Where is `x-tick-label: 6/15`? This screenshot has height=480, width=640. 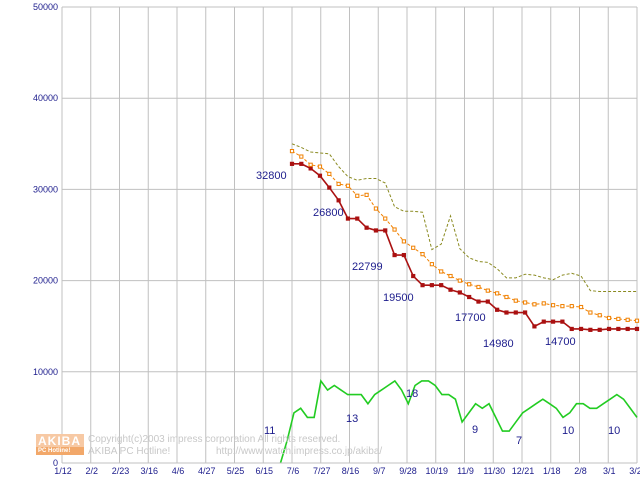
x-tick-label: 6/15 is located at coordinates (264, 471).